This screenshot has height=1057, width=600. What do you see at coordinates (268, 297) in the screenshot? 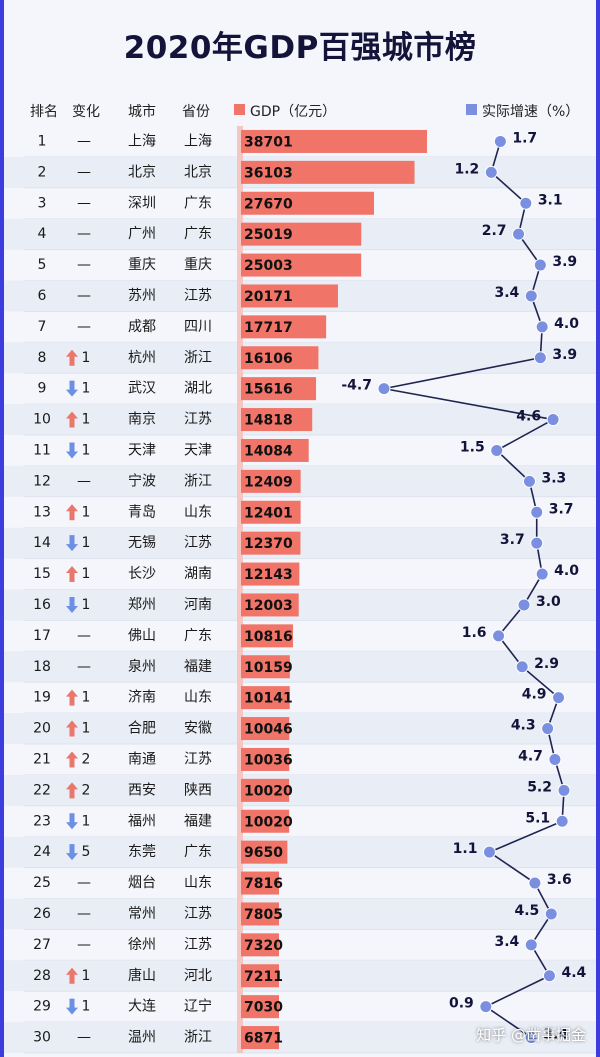
I see `gdp-bar-label: 20171` at bounding box center [268, 297].